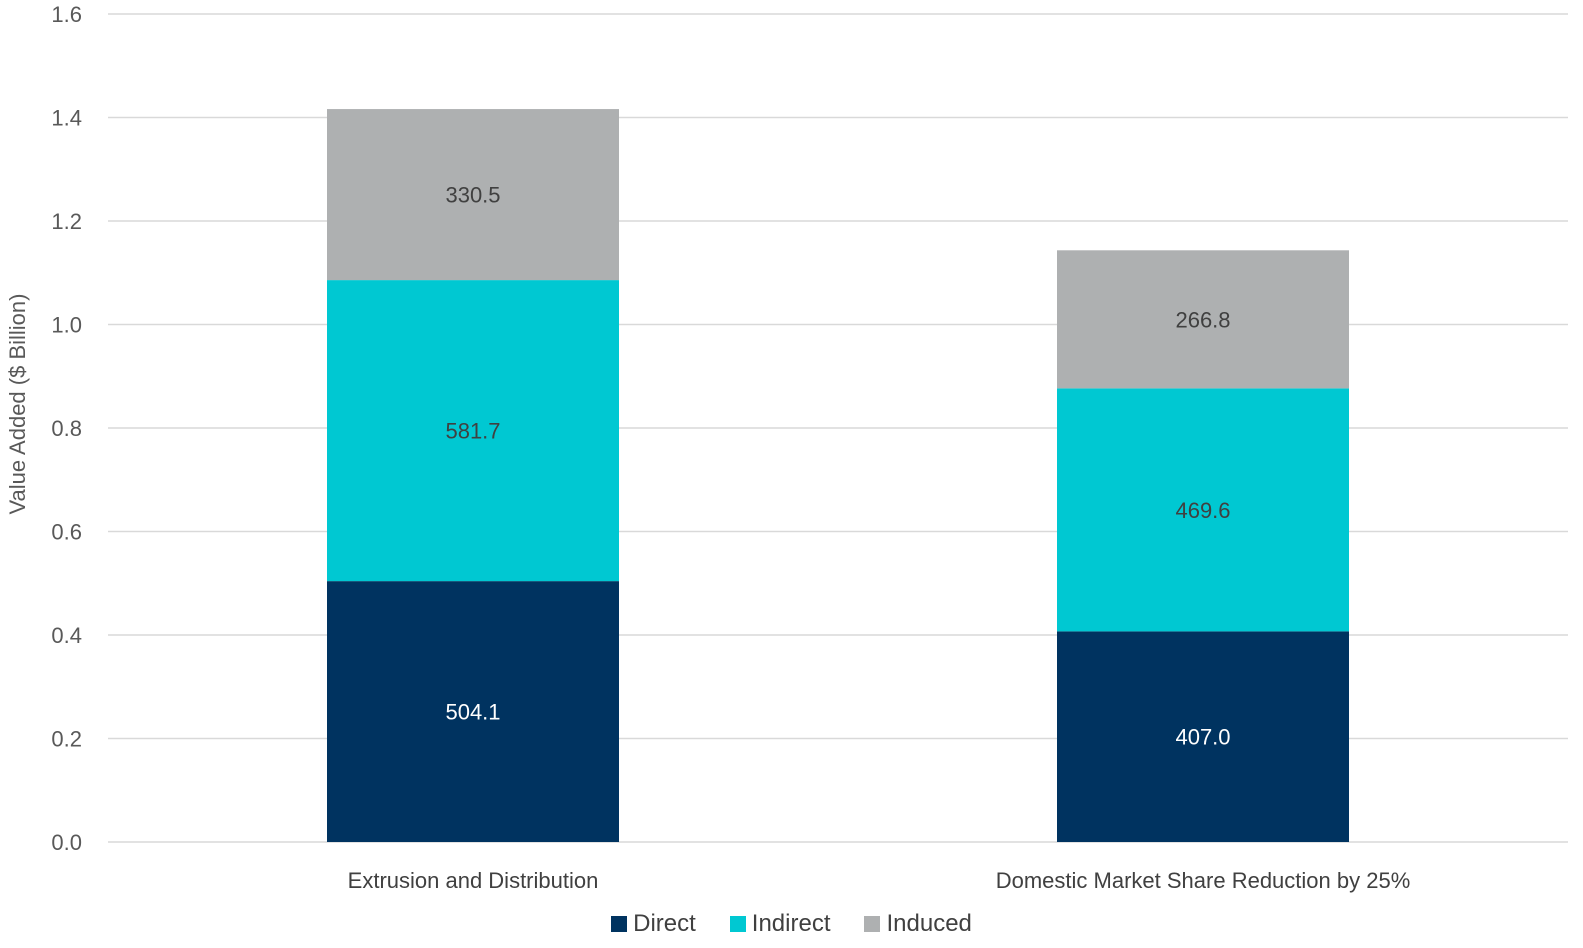 This screenshot has width=1583, height=948. I want to click on y-axis-title: Value Added ($ Billion), so click(17, 404).